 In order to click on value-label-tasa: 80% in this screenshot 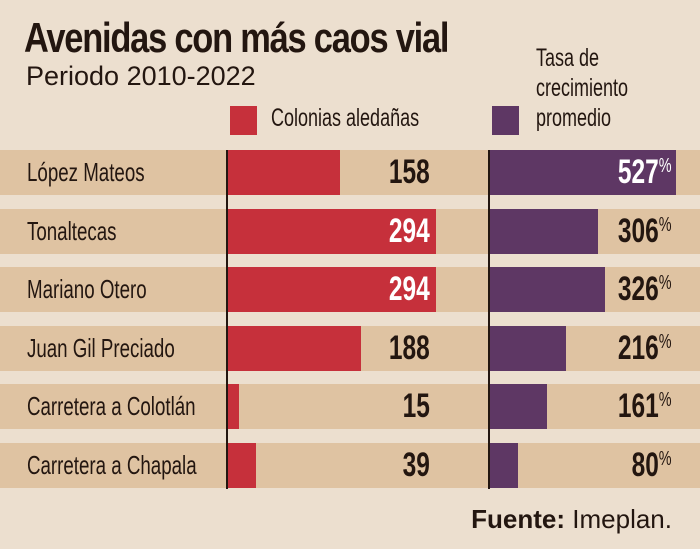, I will do `click(652, 465)`.